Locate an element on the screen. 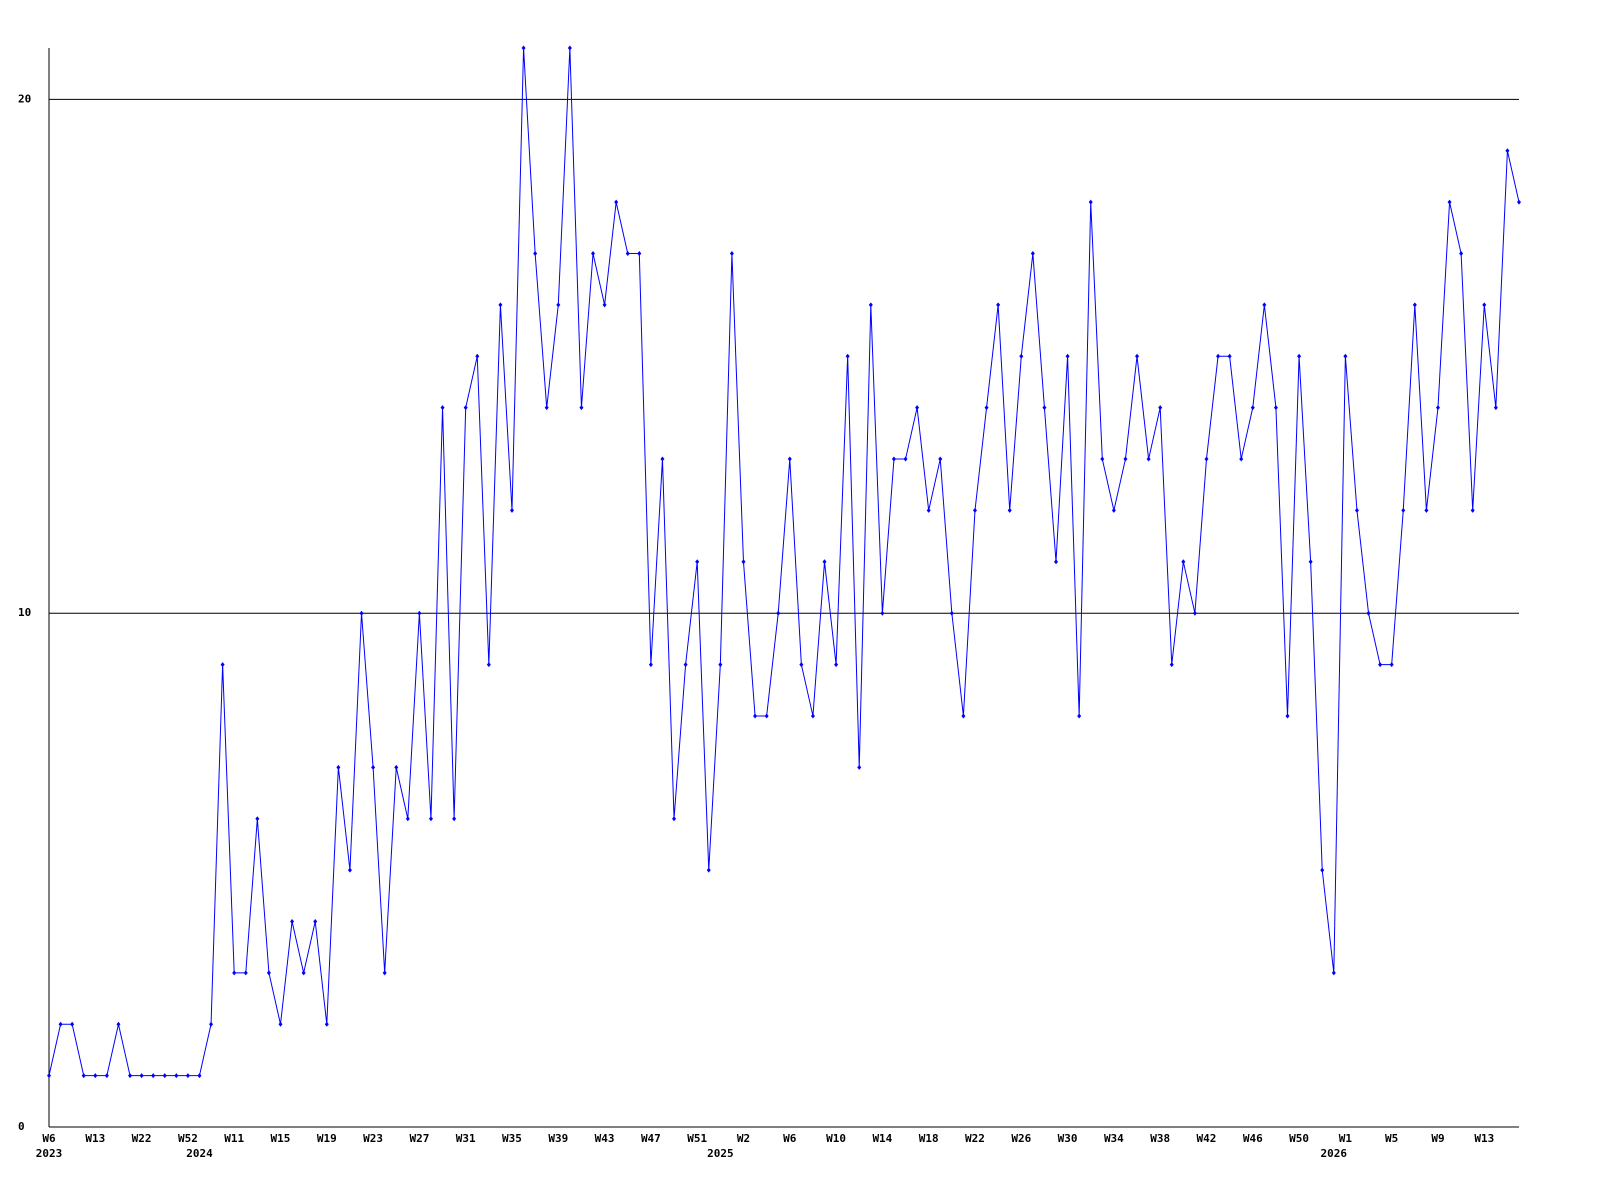 This screenshot has width=1600, height=1204. x-tick-label: W43 is located at coordinates (605, 1138).